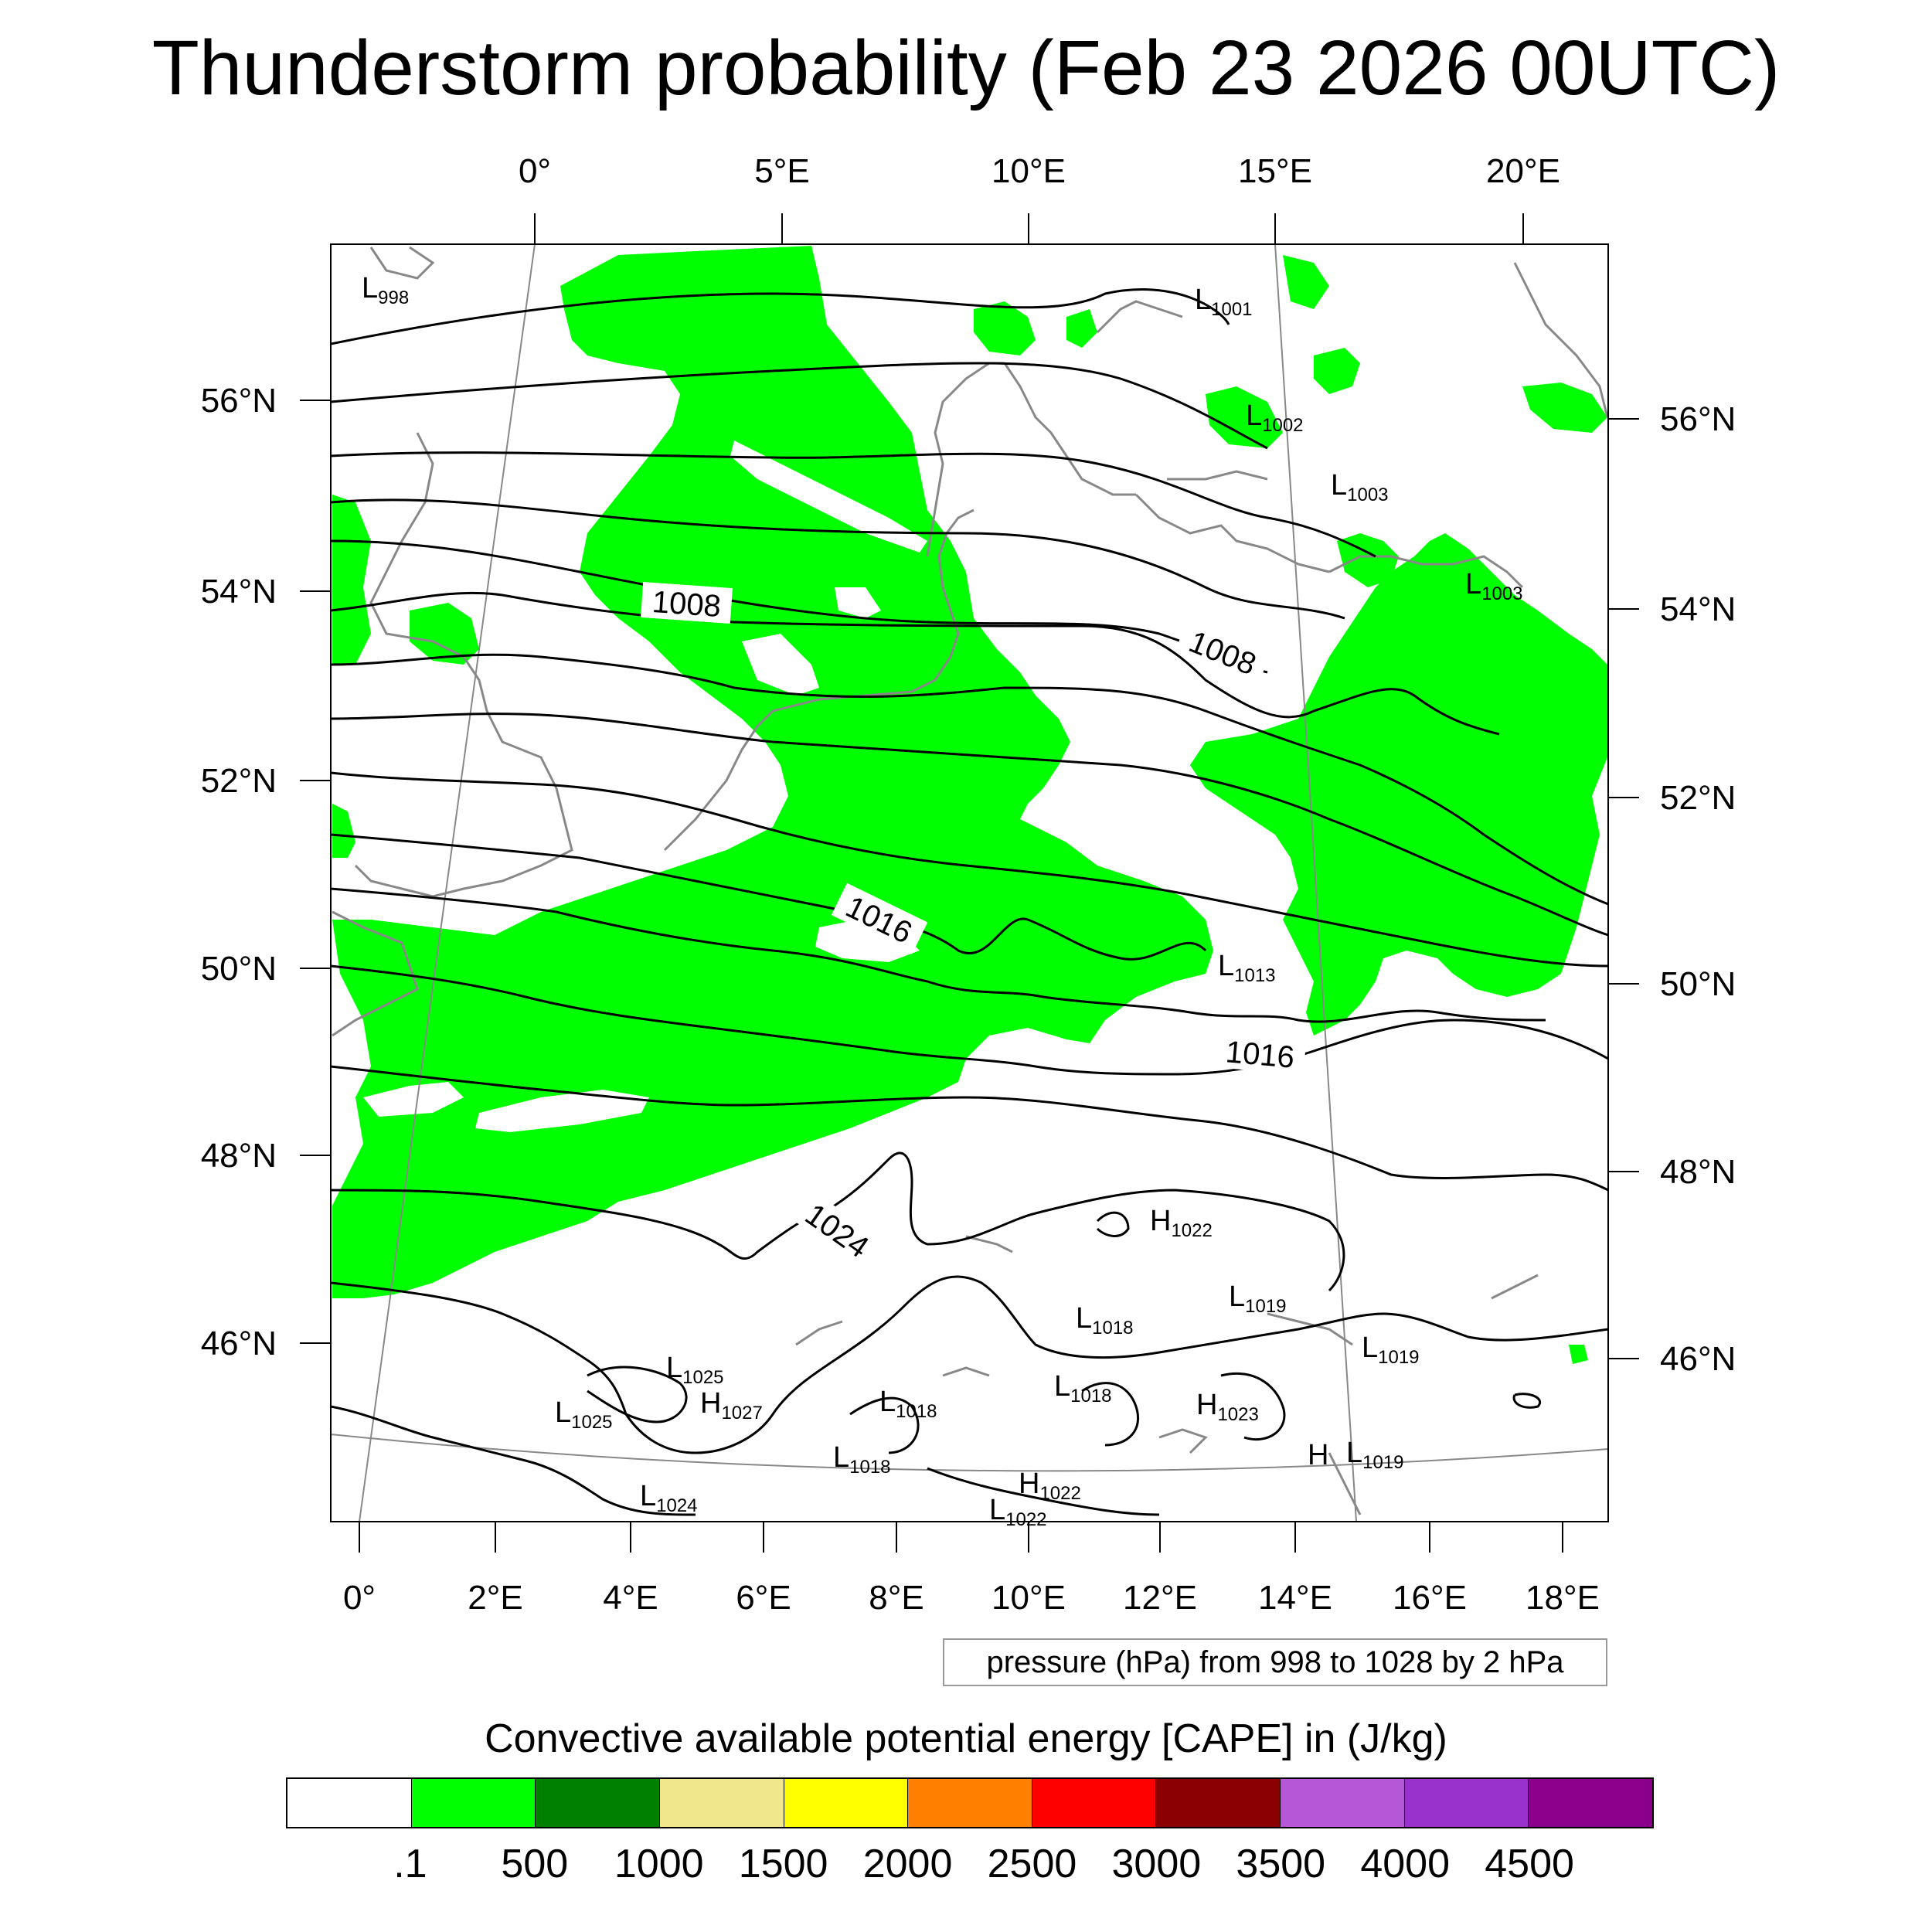 Image resolution: width=1932 pixels, height=1932 pixels. I want to click on right-lat-label: 56°N, so click(1698, 419).